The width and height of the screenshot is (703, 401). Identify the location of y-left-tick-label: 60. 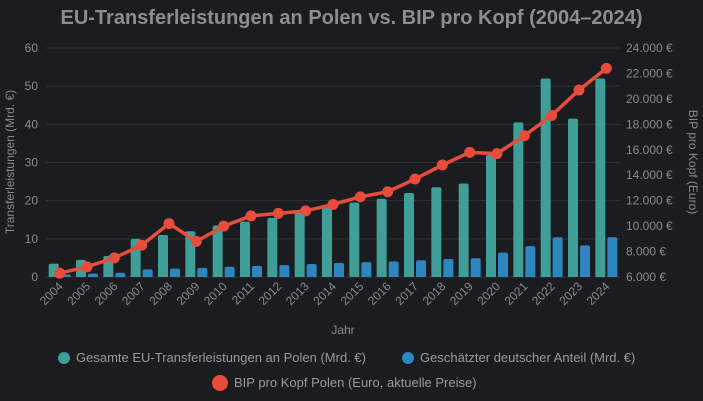
(32, 48).